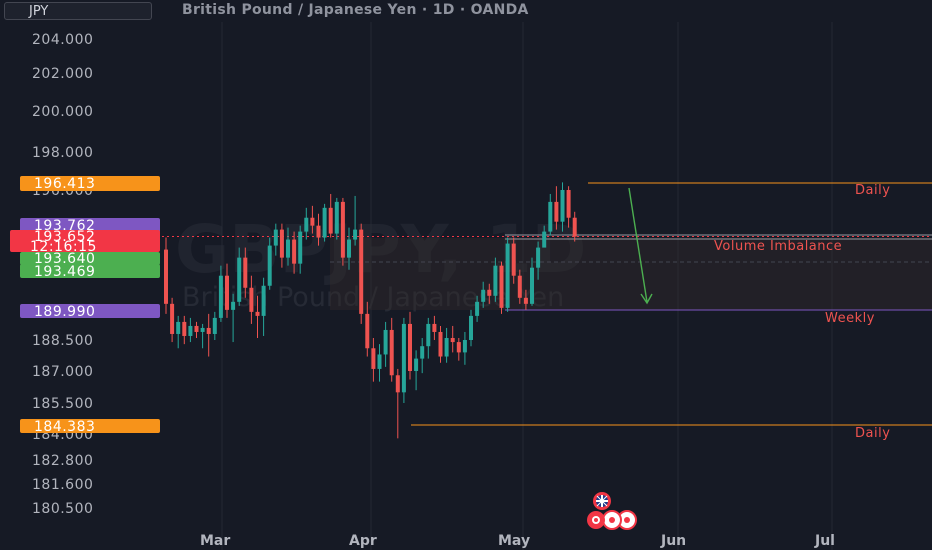 The image size is (932, 550). Describe the element at coordinates (824, 541) in the screenshot. I see `x-tick-jul: Jul` at that location.